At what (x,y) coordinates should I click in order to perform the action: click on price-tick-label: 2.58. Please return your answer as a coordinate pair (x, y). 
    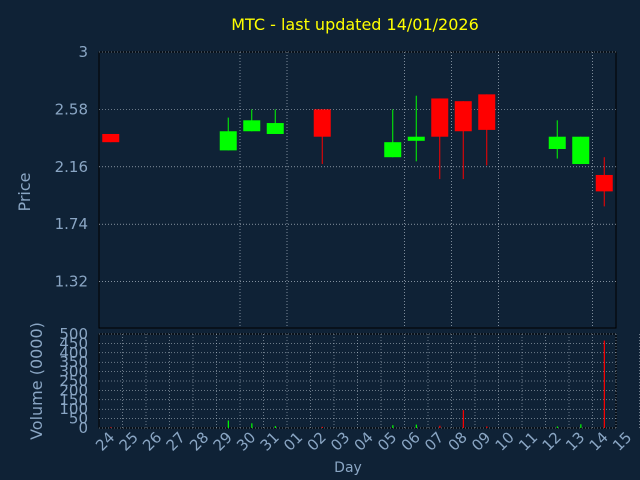
    Looking at the image, I should click on (71, 109).